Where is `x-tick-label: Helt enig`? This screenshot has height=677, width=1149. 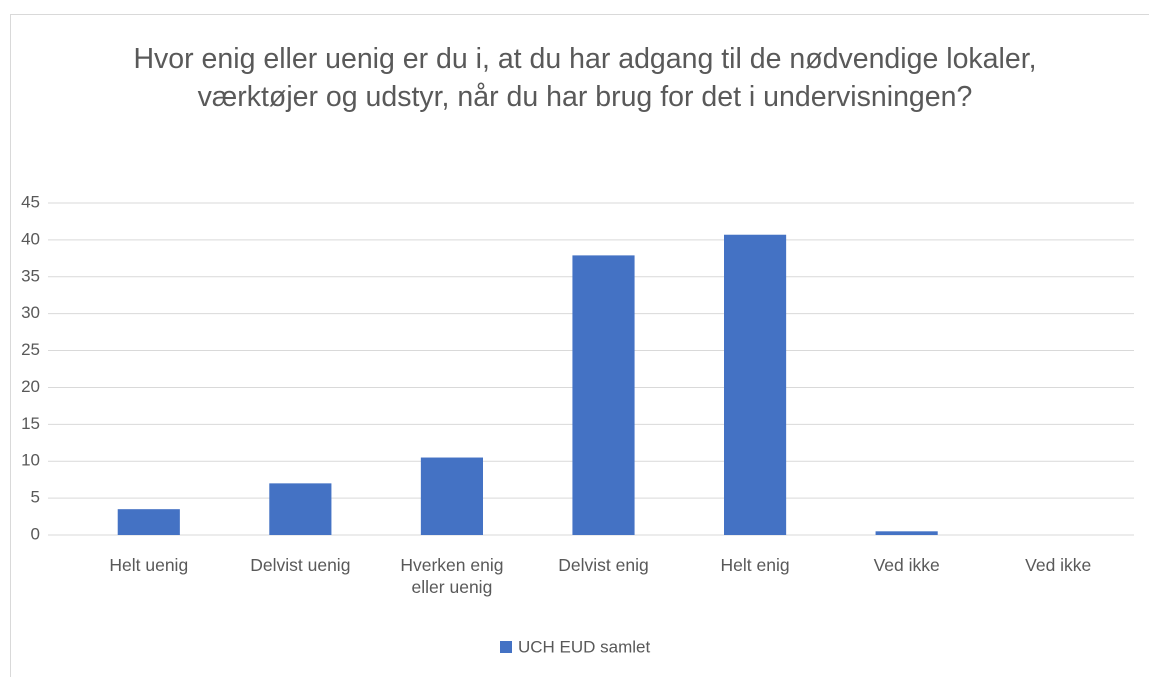
x-tick-label: Helt enig is located at coordinates (755, 565).